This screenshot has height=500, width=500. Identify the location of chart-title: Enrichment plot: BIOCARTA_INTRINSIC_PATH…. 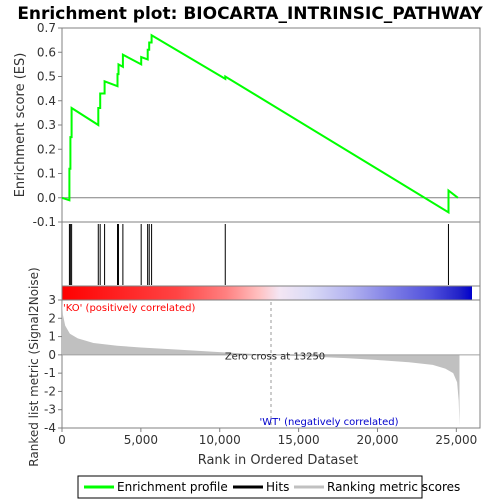
(250, 14).